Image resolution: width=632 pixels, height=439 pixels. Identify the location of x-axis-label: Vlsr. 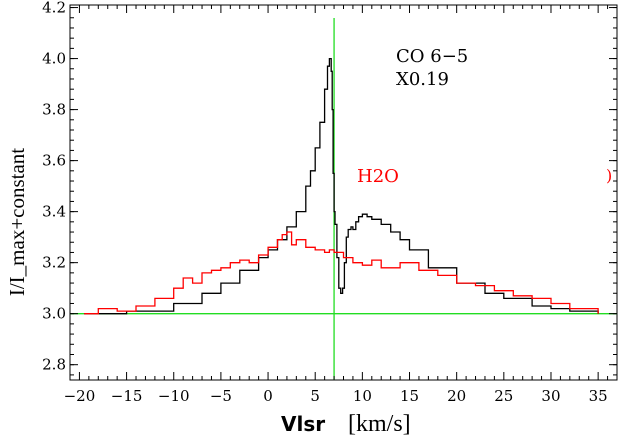
(303, 424).